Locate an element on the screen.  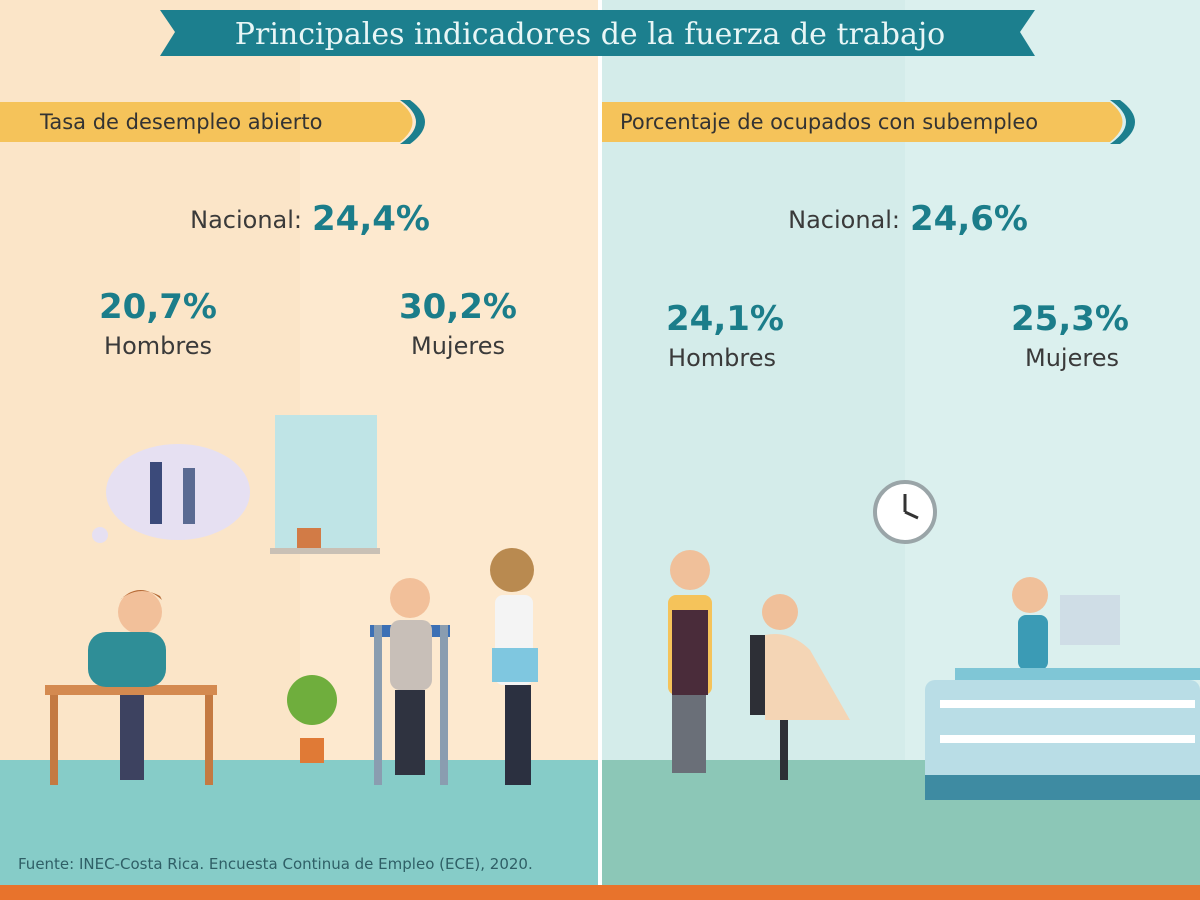
group-value: 20,7% is located at coordinates (158, 307).